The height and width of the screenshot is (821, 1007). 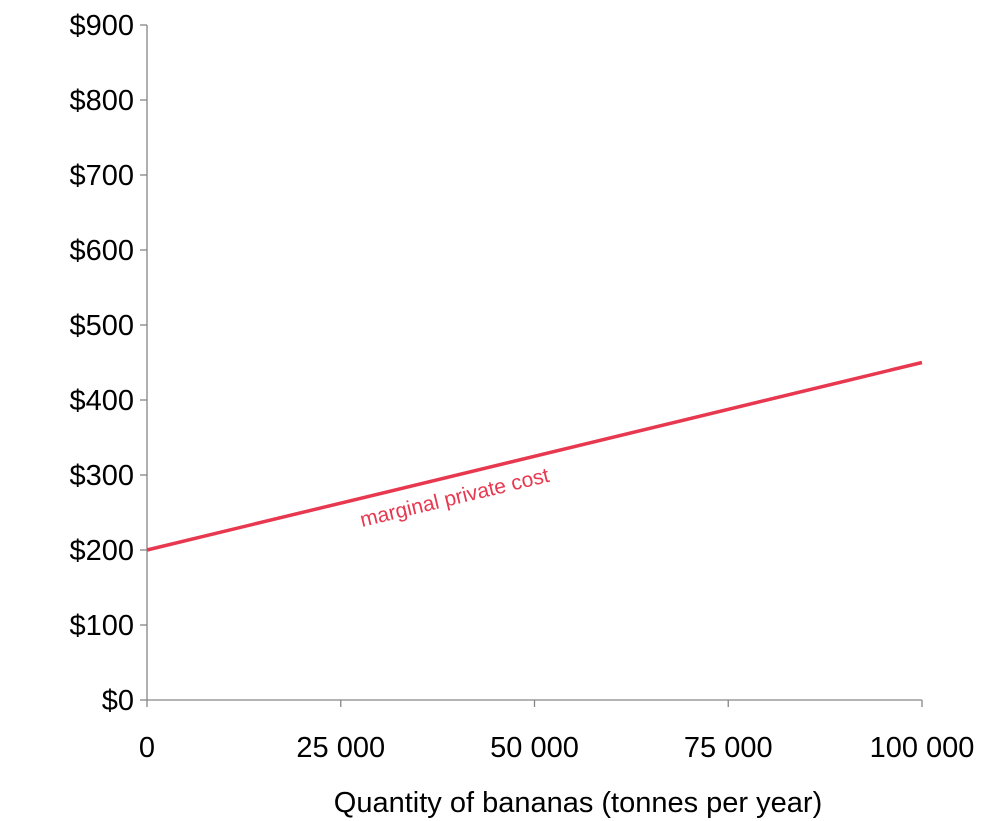 I want to click on y-tick-label: $500, so click(x=101, y=326).